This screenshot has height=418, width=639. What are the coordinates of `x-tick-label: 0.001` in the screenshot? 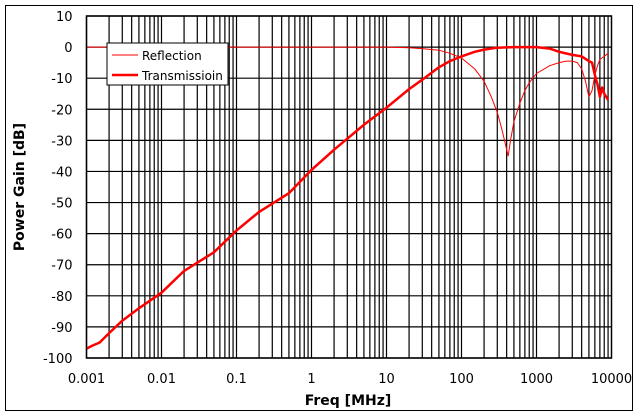 It's located at (86, 379).